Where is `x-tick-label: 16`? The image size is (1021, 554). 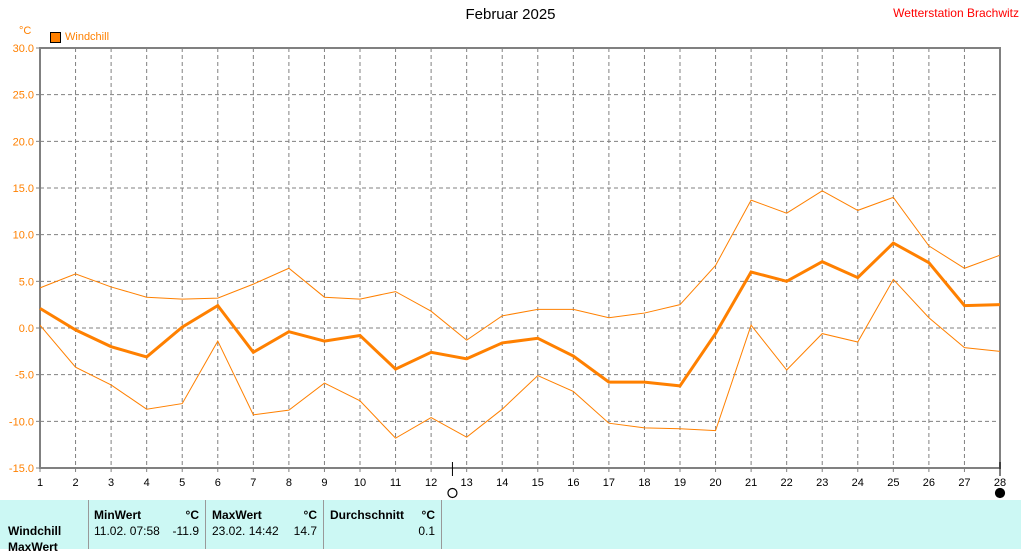
x-tick-label: 16 is located at coordinates (573, 483).